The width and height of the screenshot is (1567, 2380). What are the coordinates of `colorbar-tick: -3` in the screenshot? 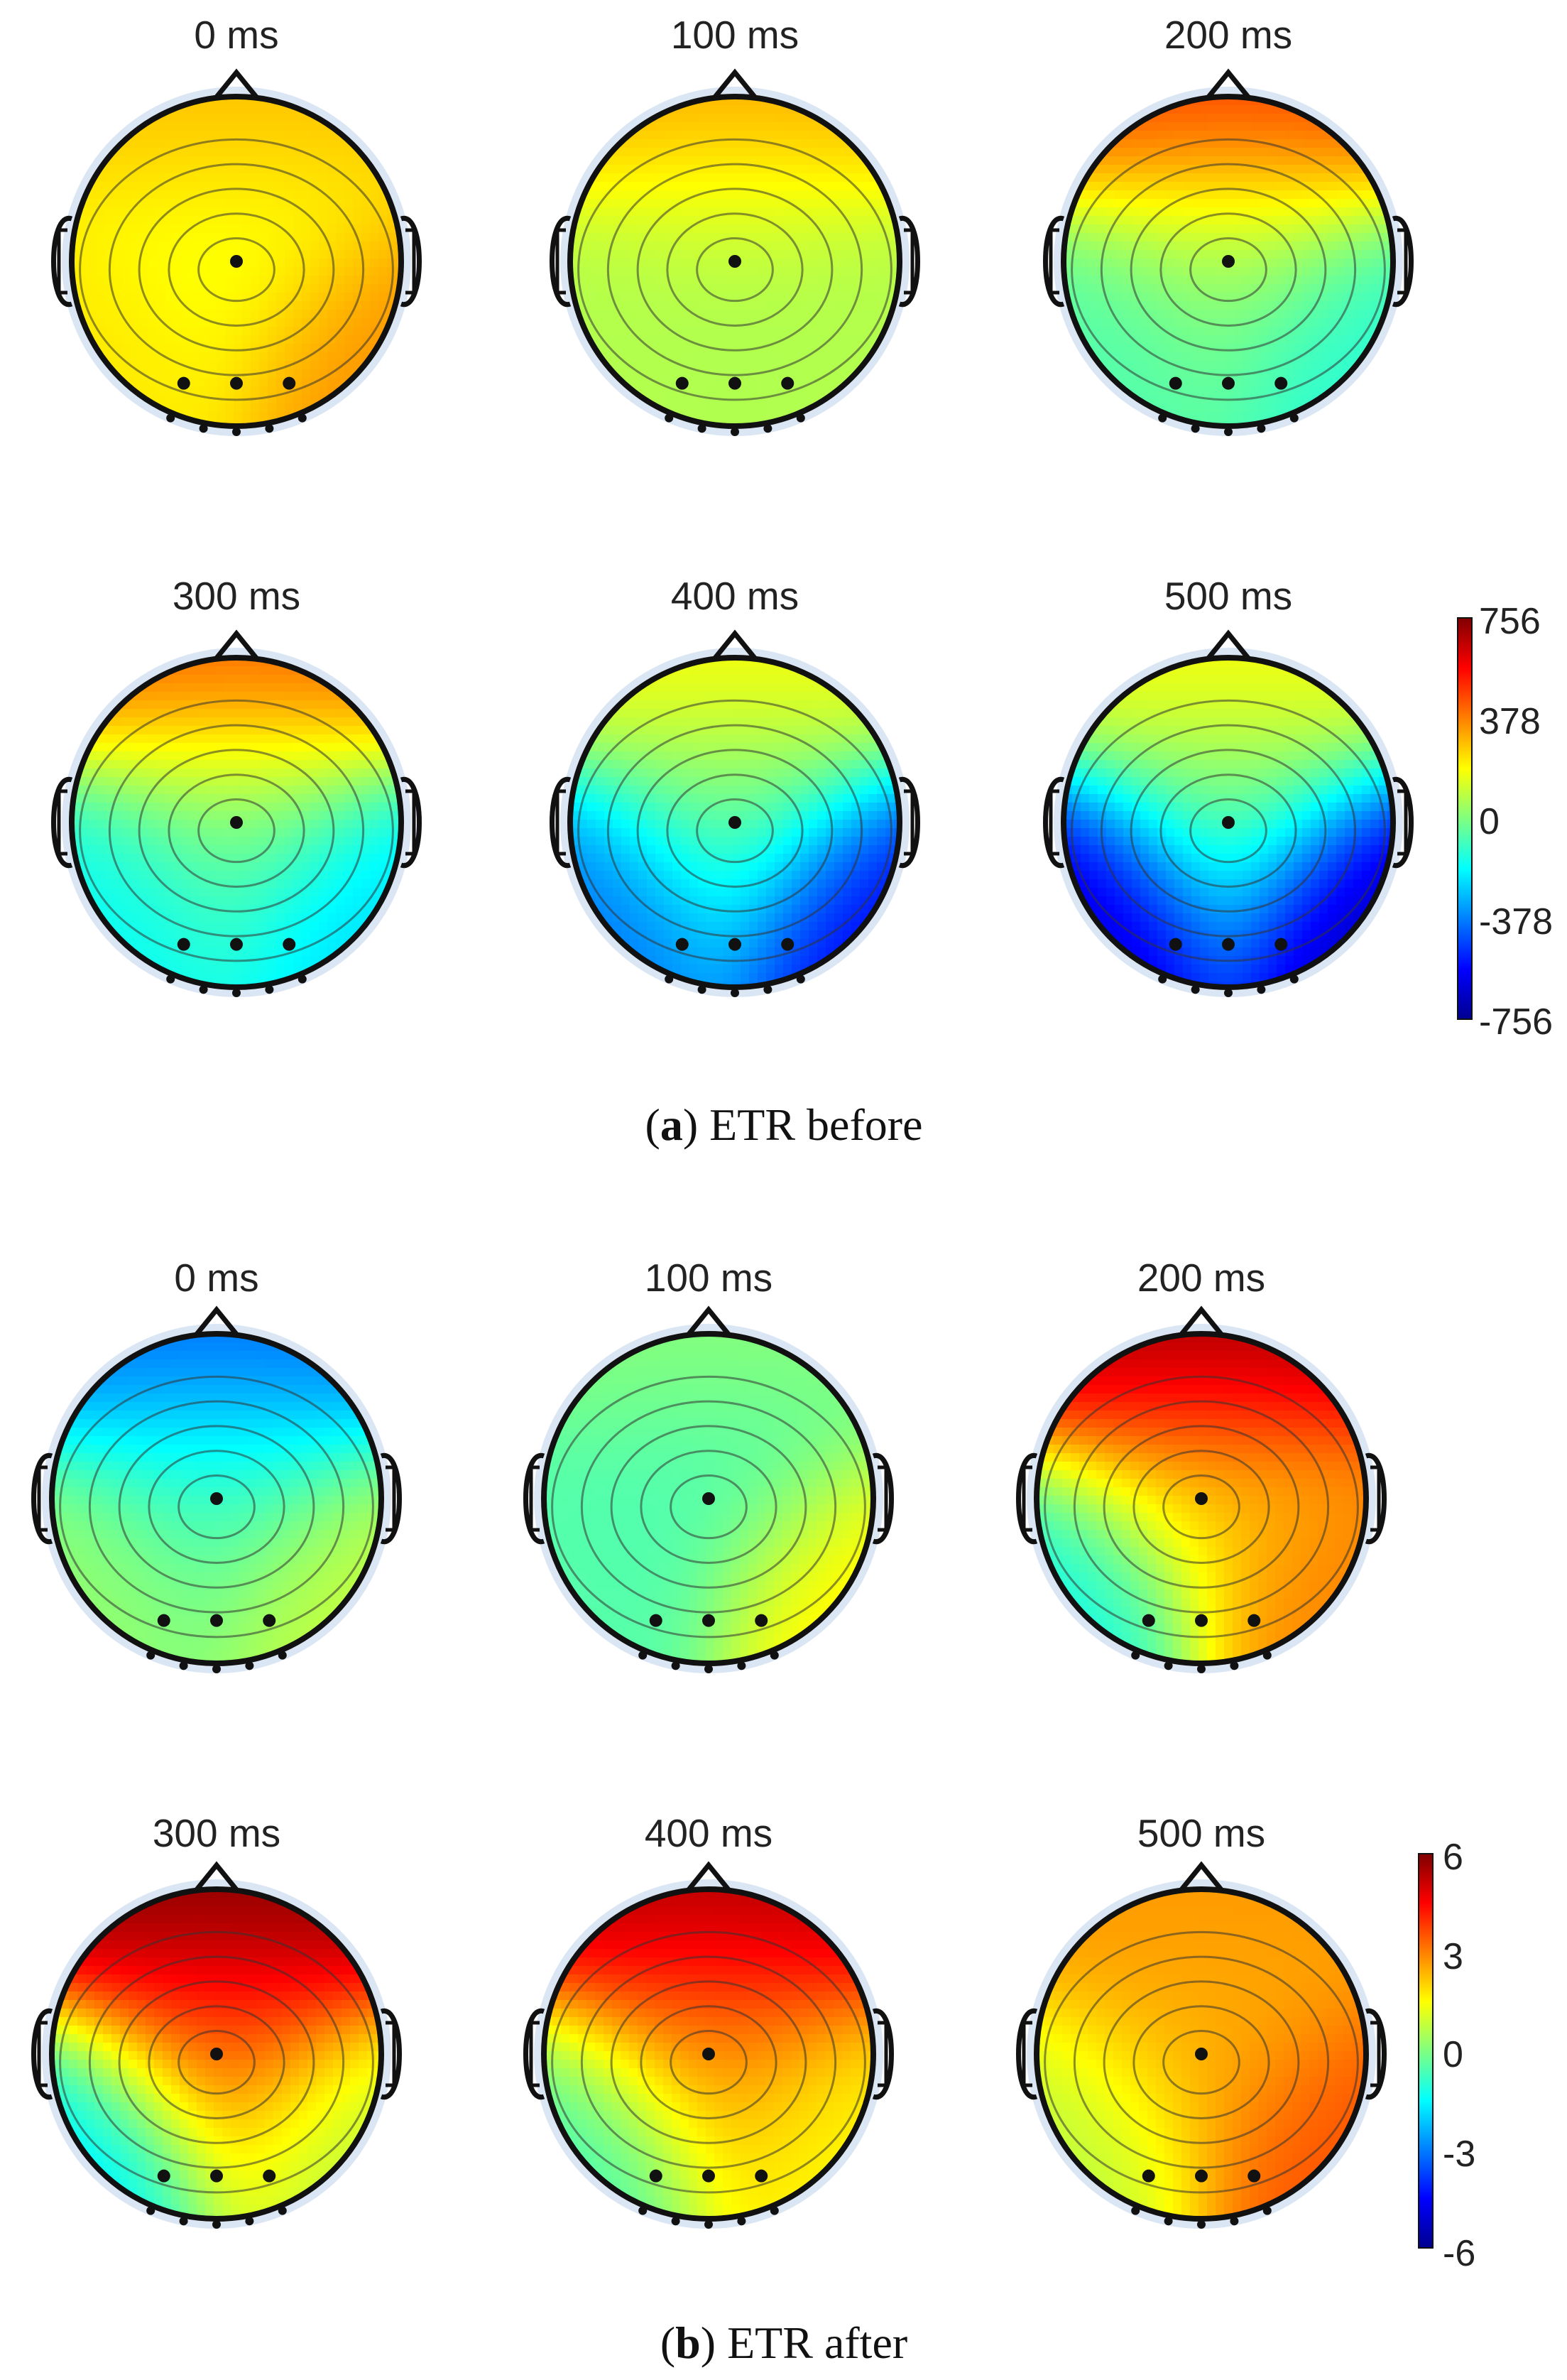 It's located at (1459, 2155).